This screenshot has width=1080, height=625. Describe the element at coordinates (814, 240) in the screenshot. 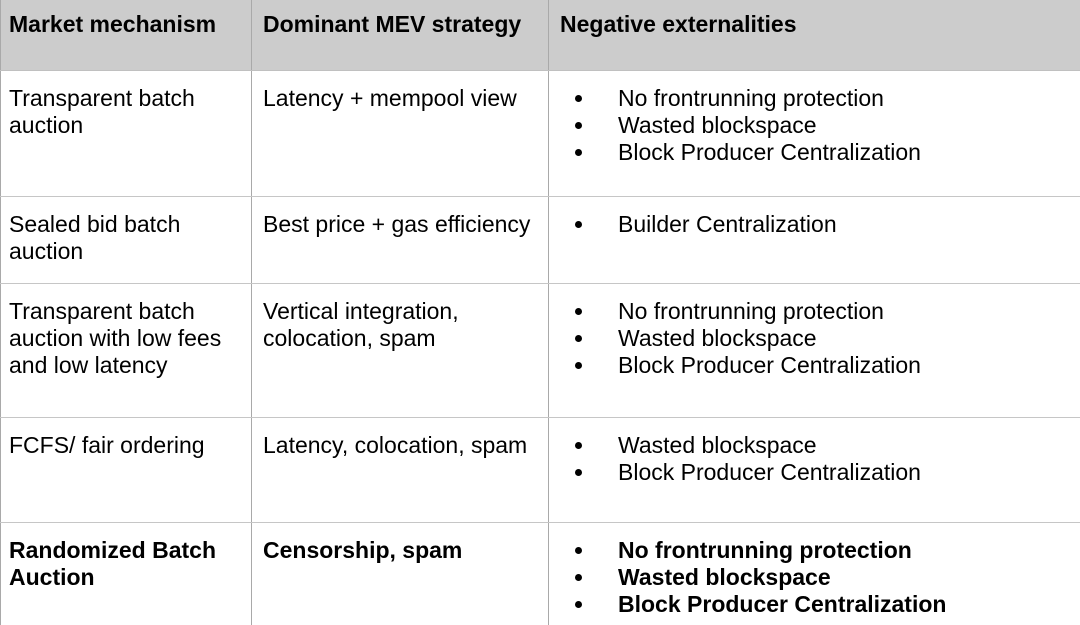

I see `cell-negative-externalities: Builder Centralization` at that location.